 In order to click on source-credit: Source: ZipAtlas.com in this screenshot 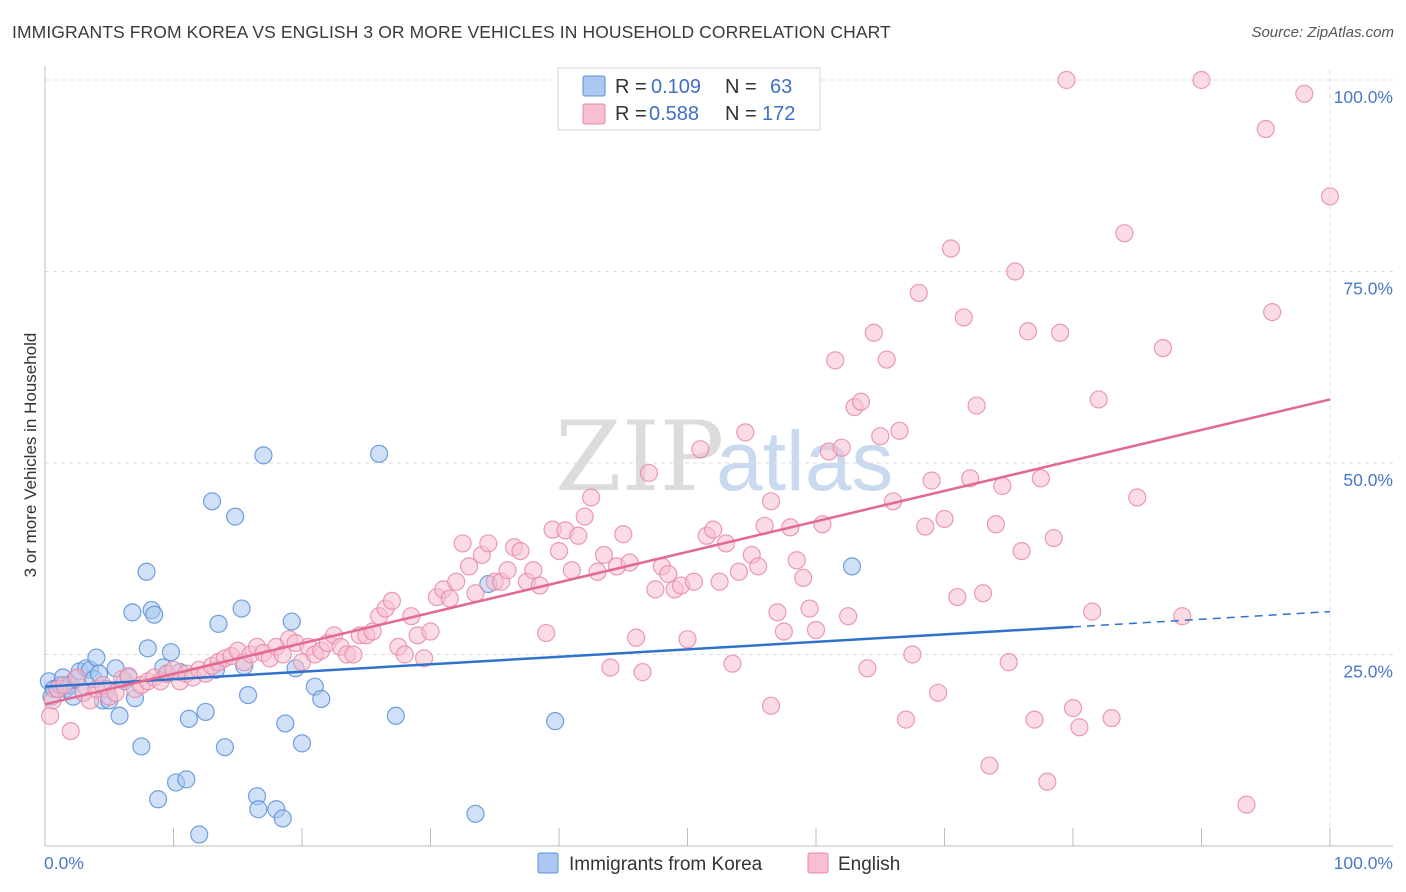, I will do `click(1322, 32)`.